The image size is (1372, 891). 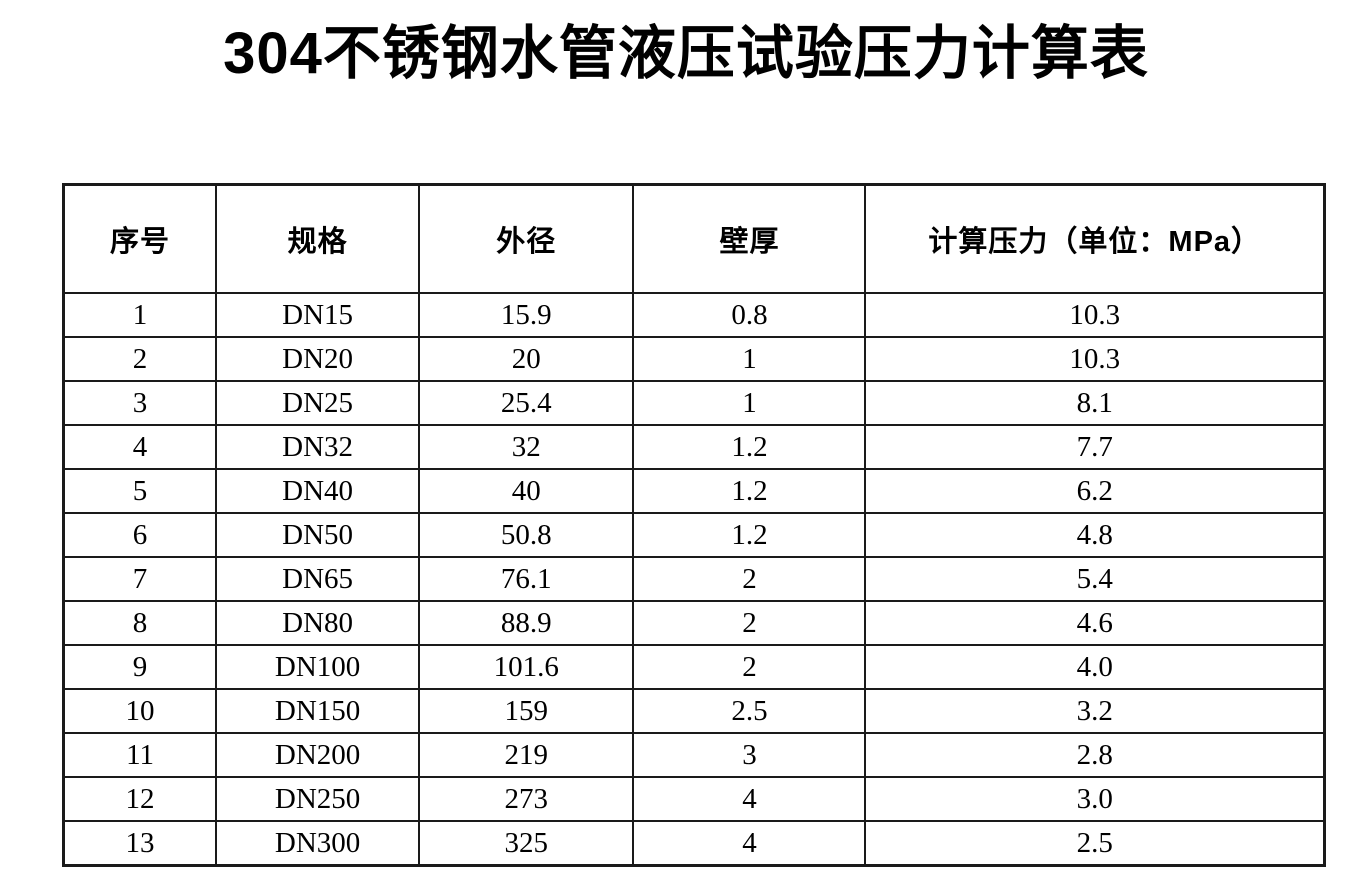 I want to click on table-cell: DN15, so click(x=318, y=315).